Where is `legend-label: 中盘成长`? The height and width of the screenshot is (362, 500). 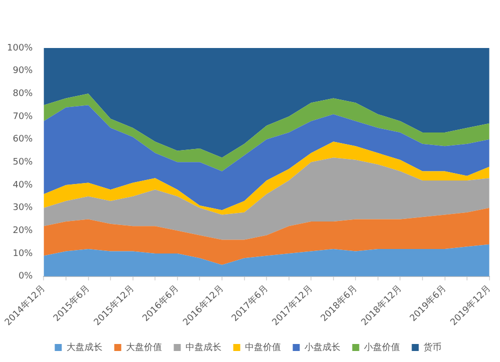
legend-label: 中盘成长 is located at coordinates (203, 347).